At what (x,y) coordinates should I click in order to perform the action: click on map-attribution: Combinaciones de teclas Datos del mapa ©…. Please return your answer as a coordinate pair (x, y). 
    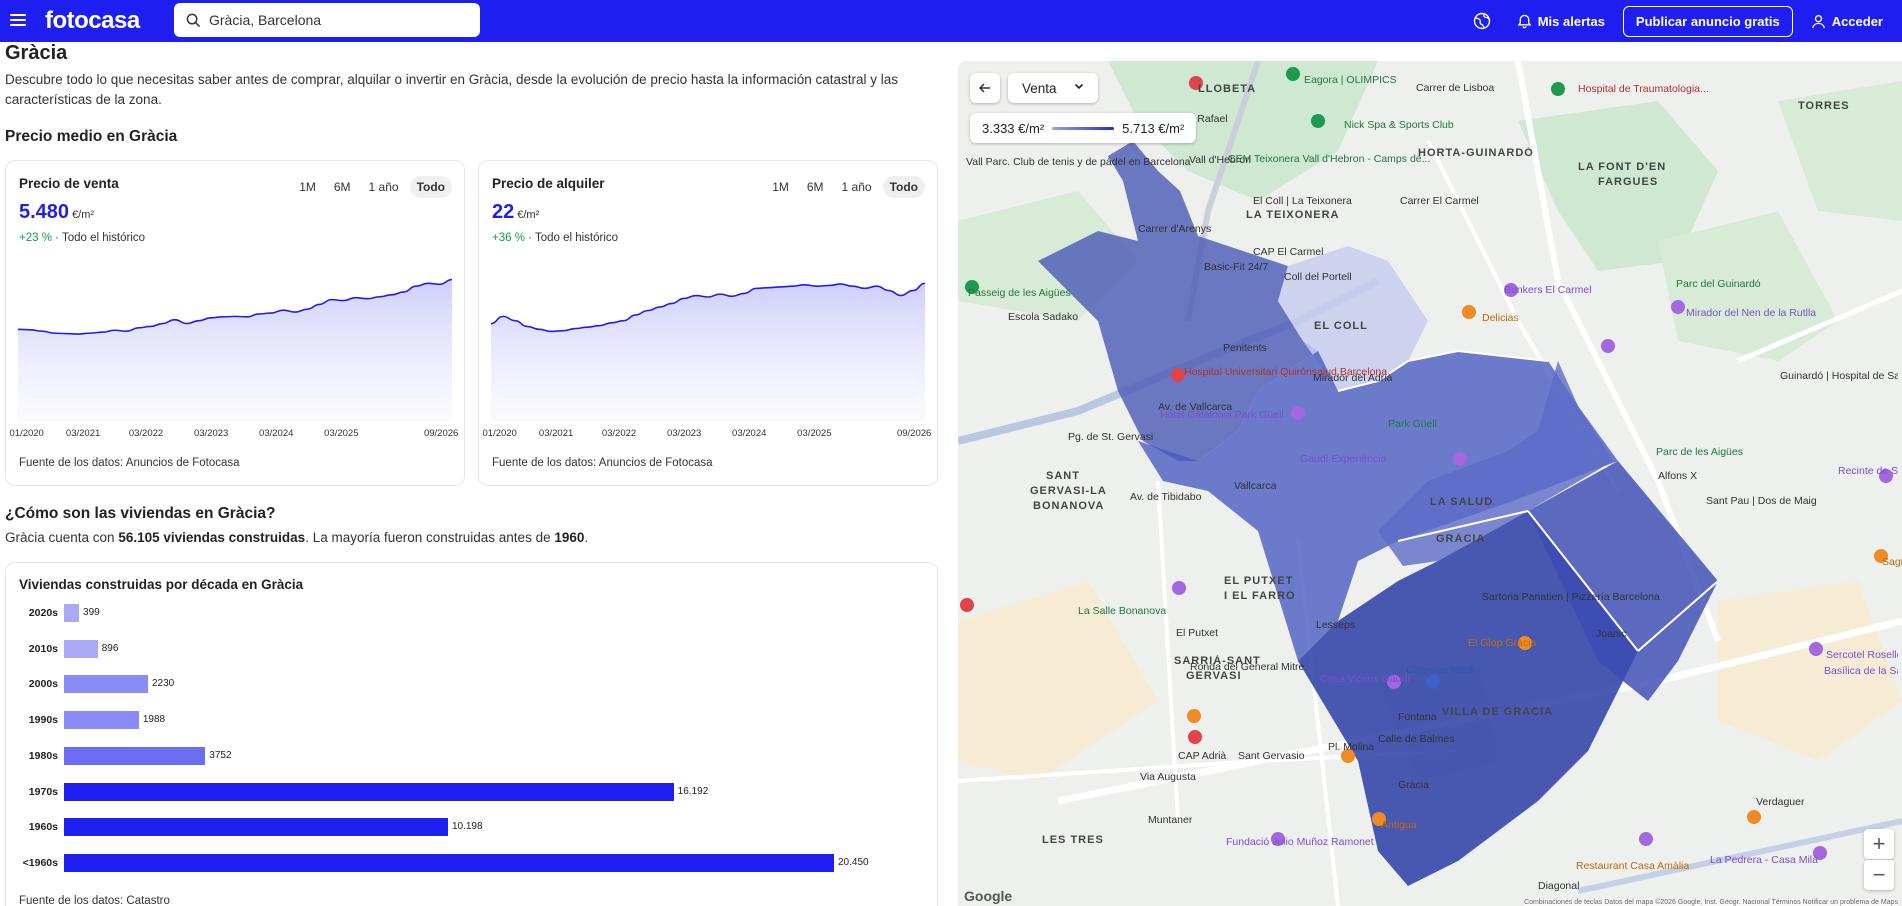
    Looking at the image, I should click on (1711, 902).